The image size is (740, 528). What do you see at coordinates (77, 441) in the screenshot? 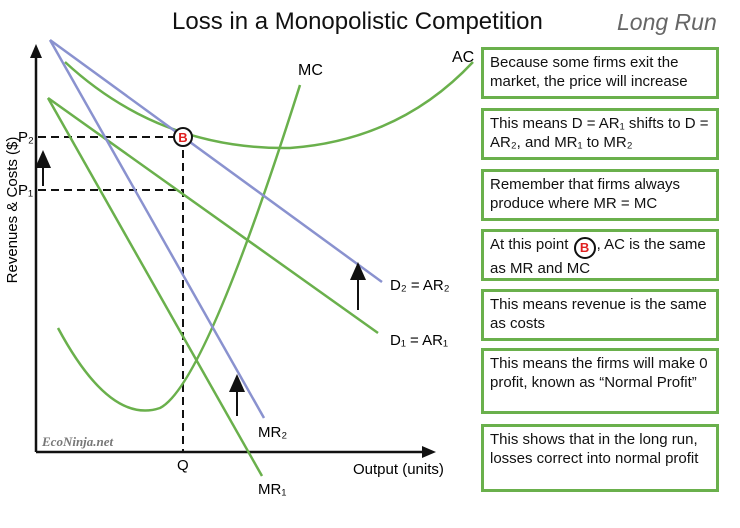
I see `watermark-logo: EcoNinja.net` at bounding box center [77, 441].